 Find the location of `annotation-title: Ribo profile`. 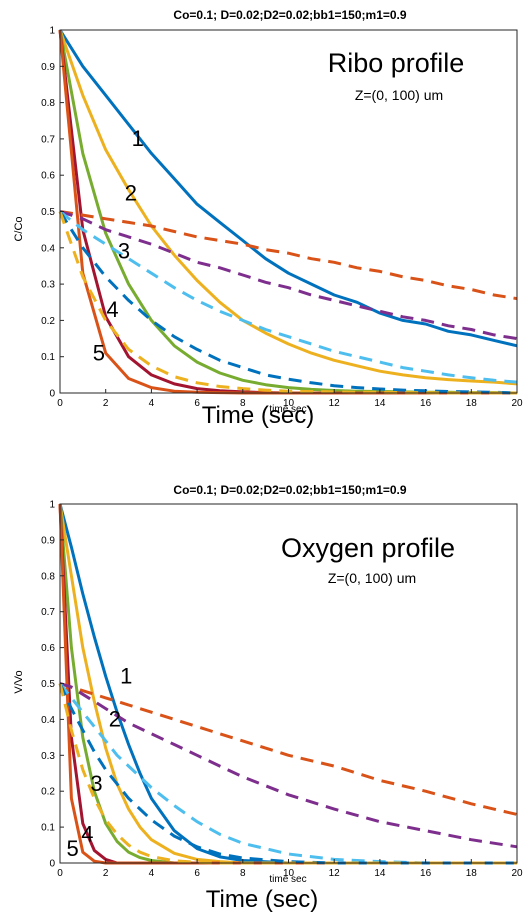

annotation-title: Ribo profile is located at coordinates (396, 63).